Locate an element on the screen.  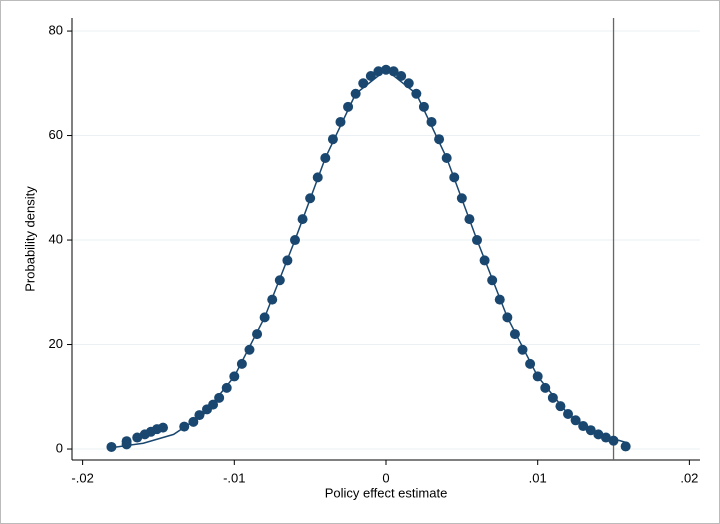
y-tick-label: 60 is located at coordinates (56, 134).